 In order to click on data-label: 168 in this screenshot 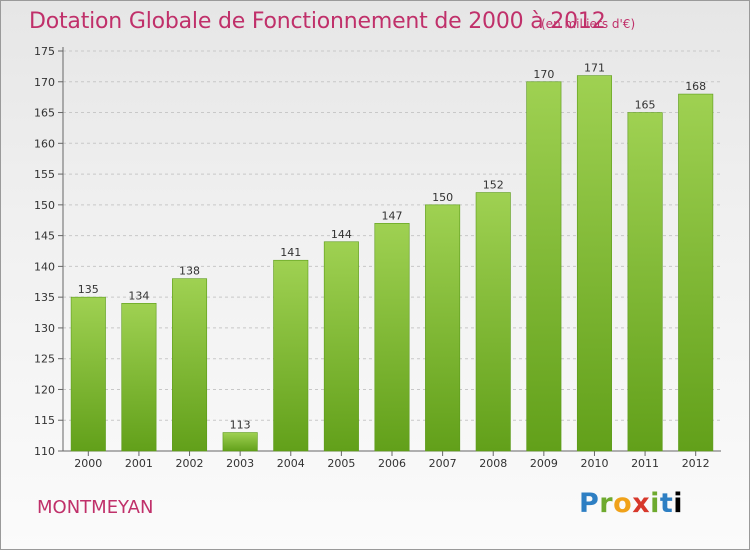, I will do `click(695, 86)`.